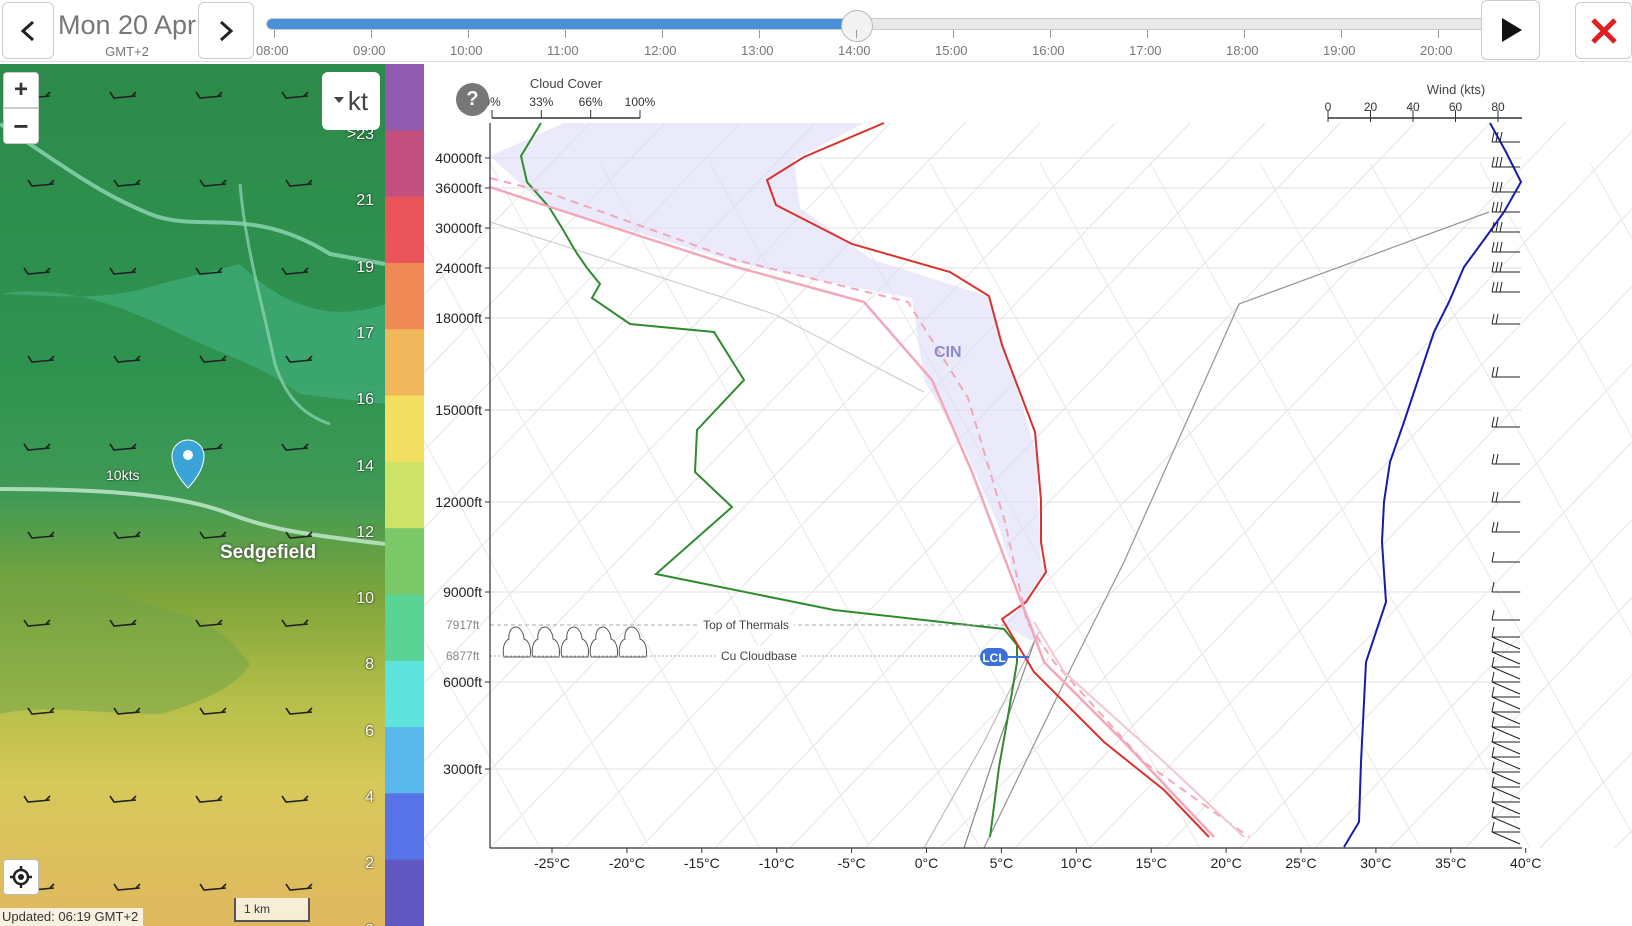 Image resolution: width=1632 pixels, height=926 pixels. I want to click on cloud-cover-tick: 100%, so click(640, 102).